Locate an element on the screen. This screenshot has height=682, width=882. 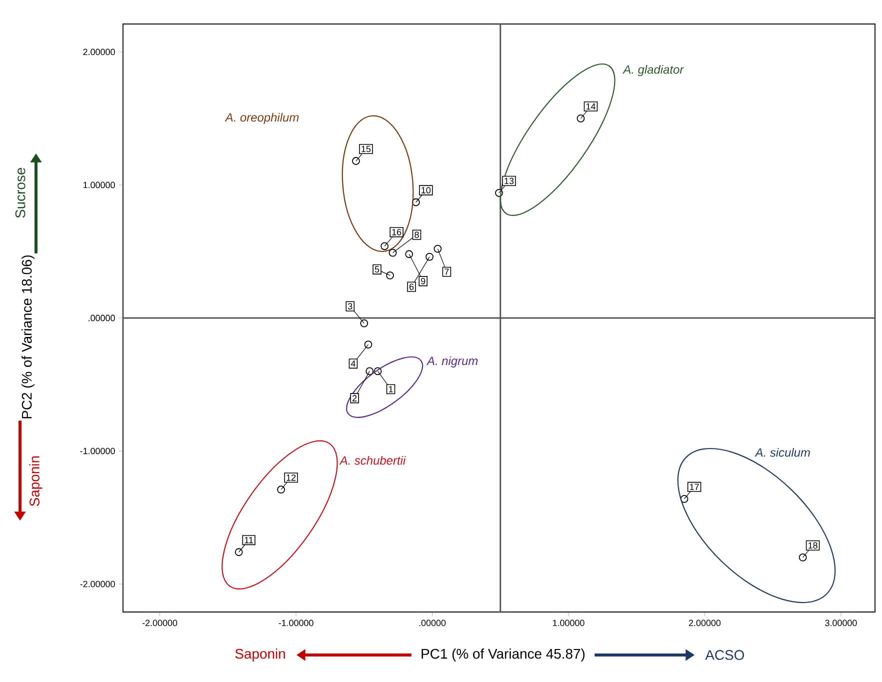
annotation: 13 is located at coordinates (509, 181).